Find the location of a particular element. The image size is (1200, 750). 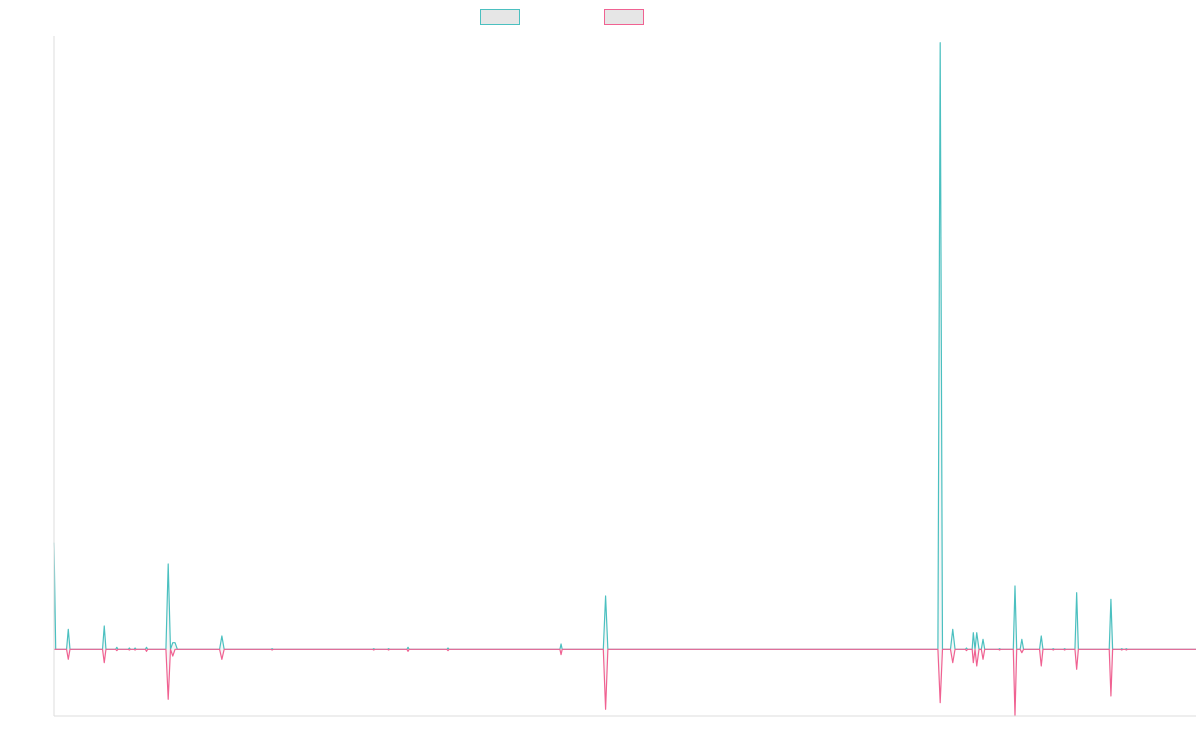

series-2-area is located at coordinates (625, 682).